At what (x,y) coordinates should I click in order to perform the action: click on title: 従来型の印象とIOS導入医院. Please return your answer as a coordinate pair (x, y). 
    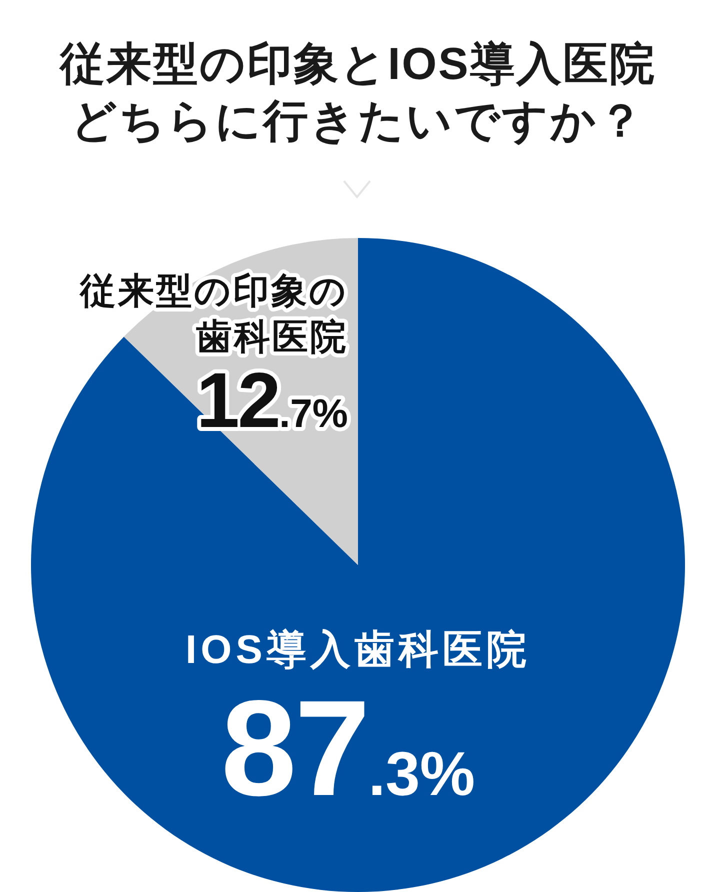
    Looking at the image, I should click on (358, 63).